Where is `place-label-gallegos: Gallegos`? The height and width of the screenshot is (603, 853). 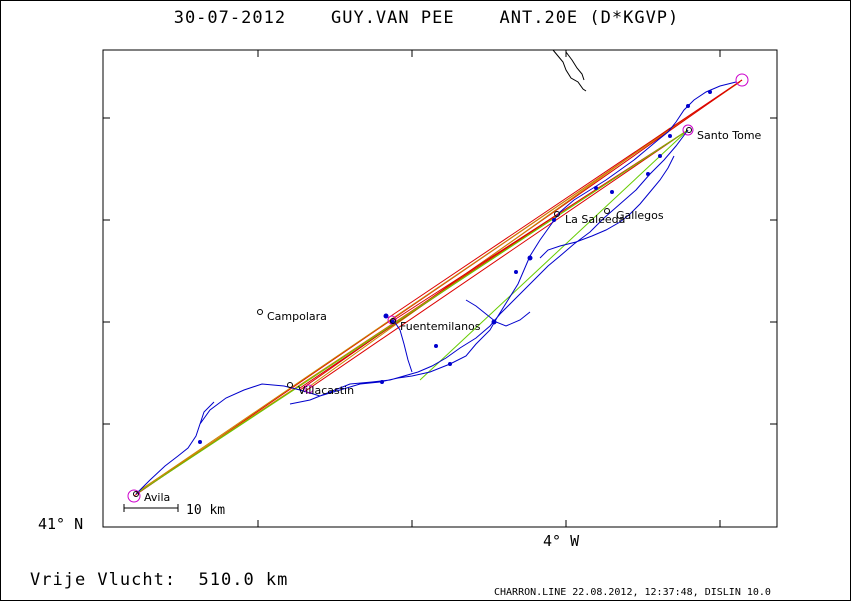
place-label-gallegos: Gallegos is located at coordinates (640, 215).